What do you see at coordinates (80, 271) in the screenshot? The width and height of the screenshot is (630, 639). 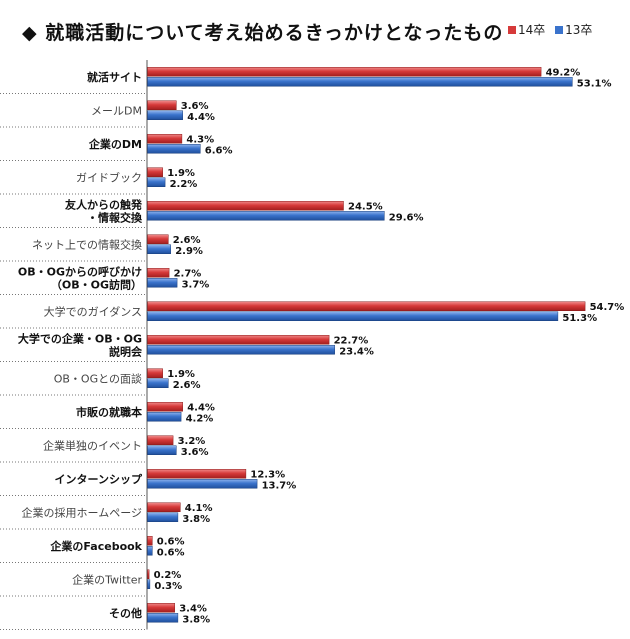 I see `category-label: OB・OGからの呼びかけ` at bounding box center [80, 271].